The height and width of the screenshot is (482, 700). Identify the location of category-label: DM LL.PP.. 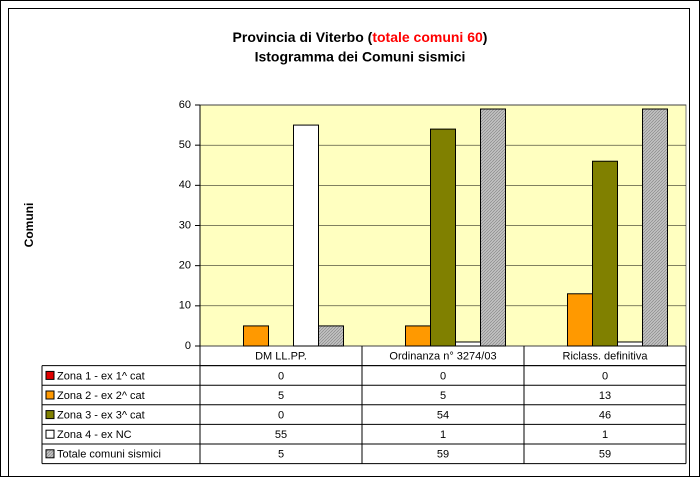
(281, 357).